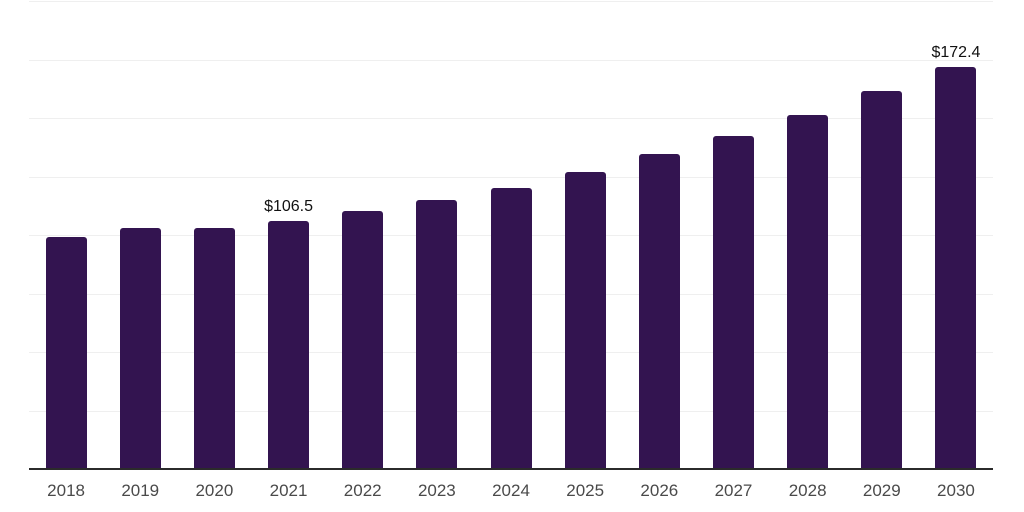 This screenshot has height=512, width=1024. What do you see at coordinates (363, 340) in the screenshot?
I see `bar-2022` at bounding box center [363, 340].